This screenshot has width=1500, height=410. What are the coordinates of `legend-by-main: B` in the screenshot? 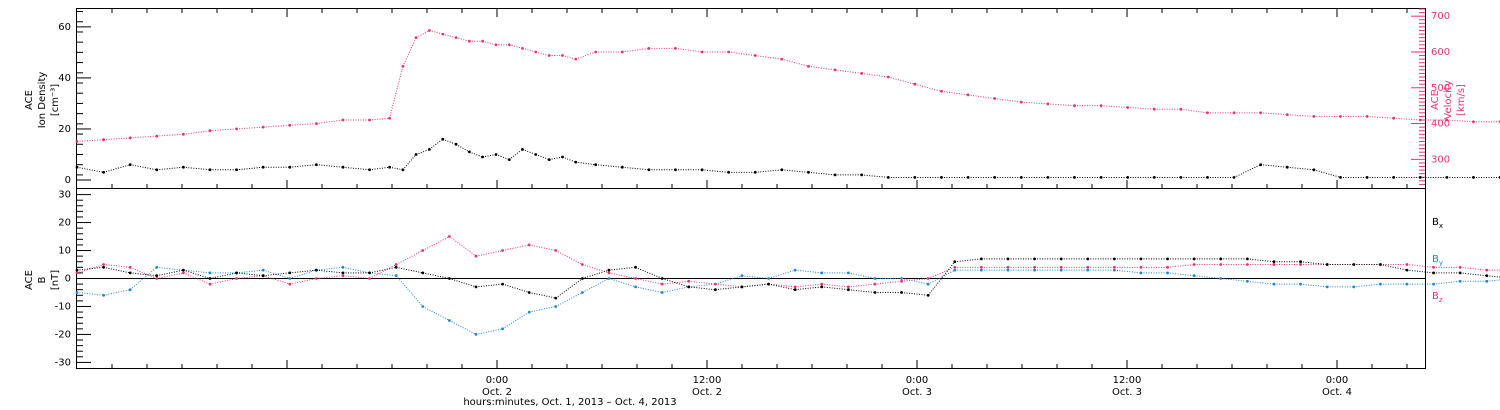 It's located at (1435, 259).